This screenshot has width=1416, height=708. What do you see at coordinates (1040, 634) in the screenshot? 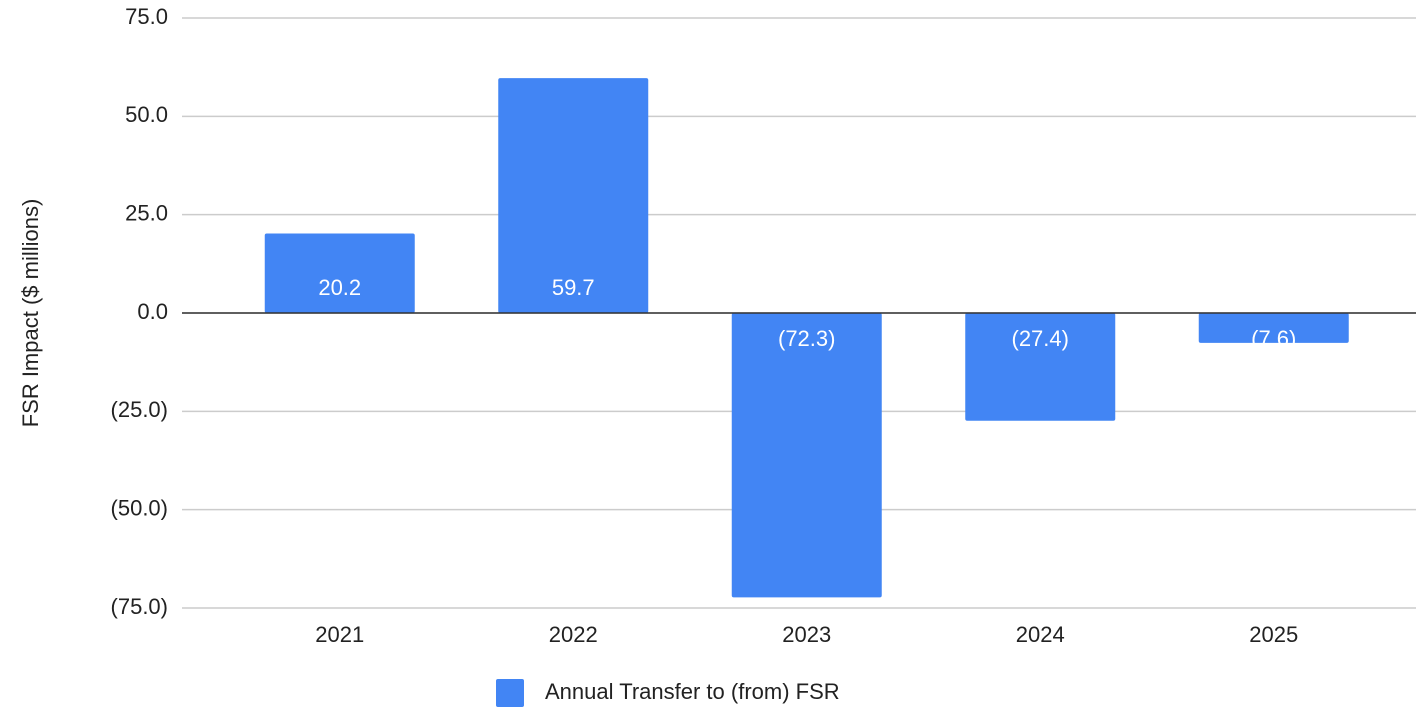
I see `x-tick-label: 2024` at bounding box center [1040, 634].